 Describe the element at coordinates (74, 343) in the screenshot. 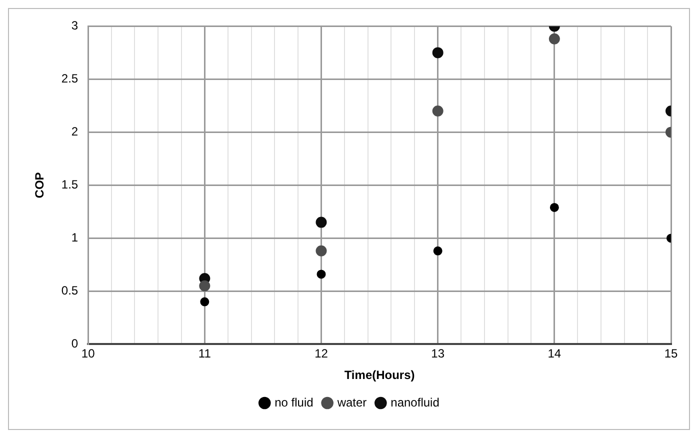

I see `y-tick-label: 0` at that location.